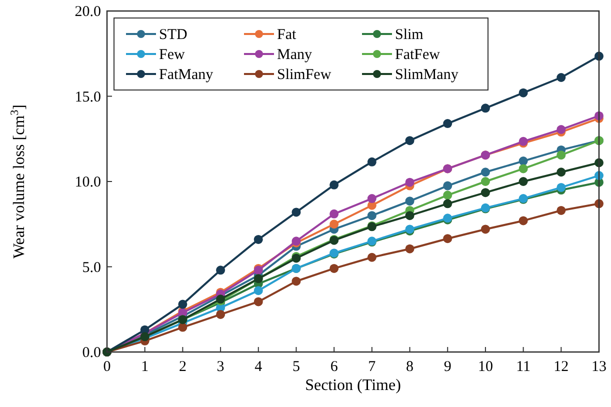 This screenshot has height=407, width=611. I want to click on legend-label: Slim, so click(409, 35).